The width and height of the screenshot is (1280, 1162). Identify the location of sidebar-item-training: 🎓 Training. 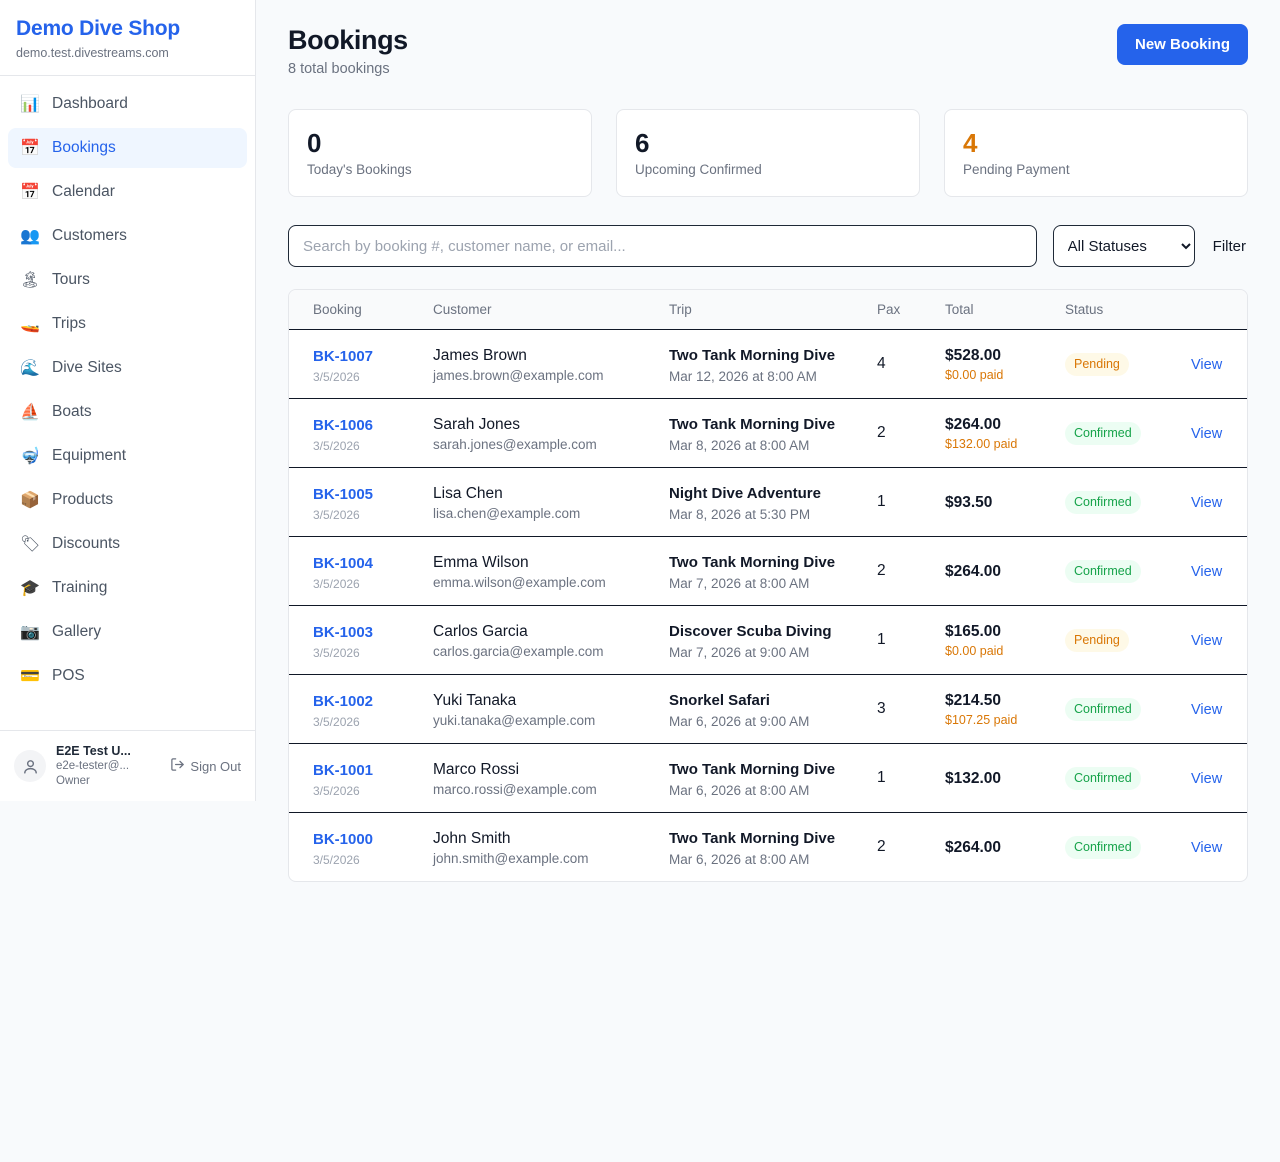
(127, 588).